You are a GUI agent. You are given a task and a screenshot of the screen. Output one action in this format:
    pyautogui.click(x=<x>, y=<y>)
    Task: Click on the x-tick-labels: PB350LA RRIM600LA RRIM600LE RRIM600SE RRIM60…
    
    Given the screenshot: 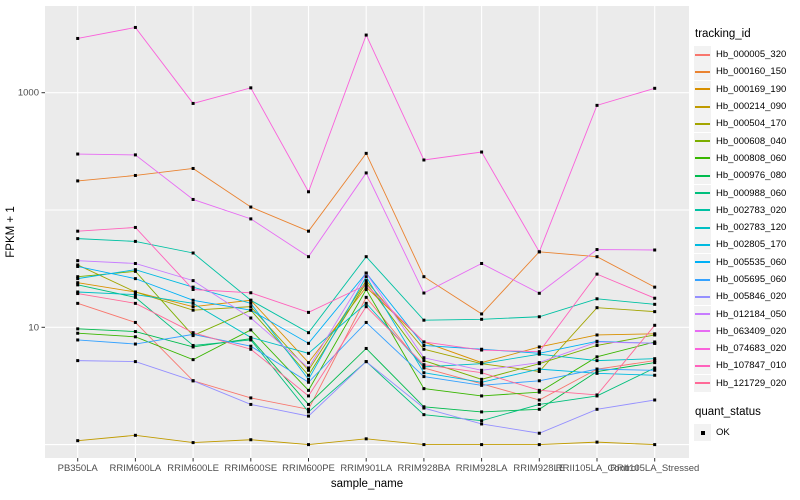 What is the action you would take?
    pyautogui.click(x=379, y=468)
    